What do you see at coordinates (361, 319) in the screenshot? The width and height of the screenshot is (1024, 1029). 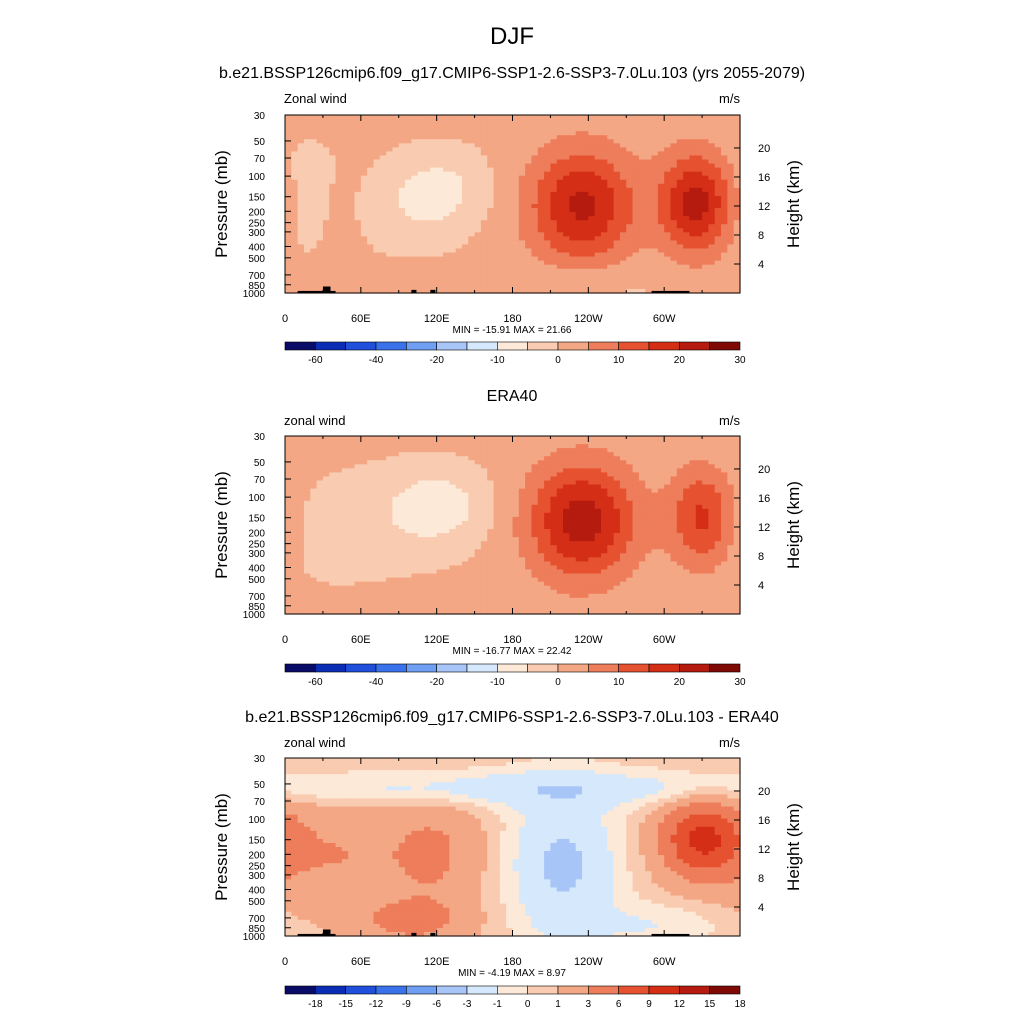 I see `x-tick-label: 60E` at bounding box center [361, 319].